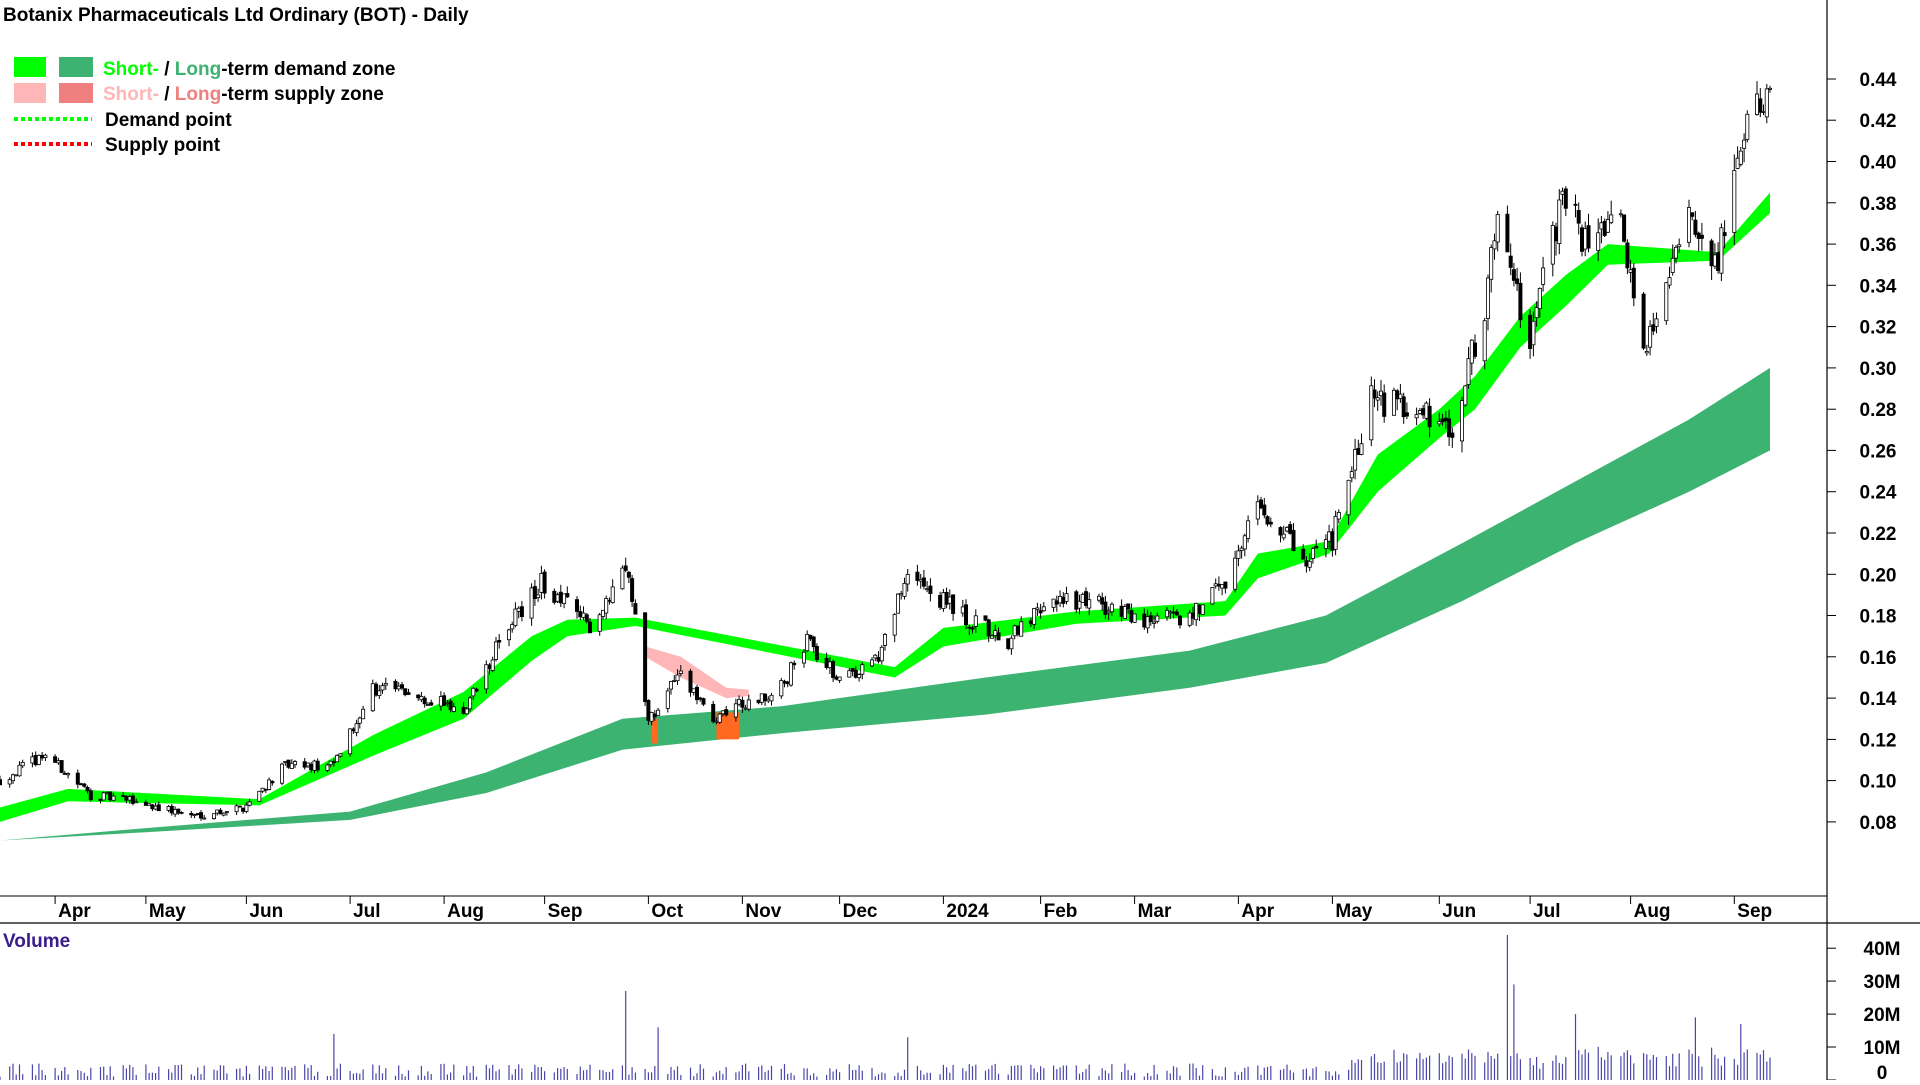  What do you see at coordinates (167, 69) in the screenshot?
I see `legend-demand-sep-text: /` at bounding box center [167, 69].